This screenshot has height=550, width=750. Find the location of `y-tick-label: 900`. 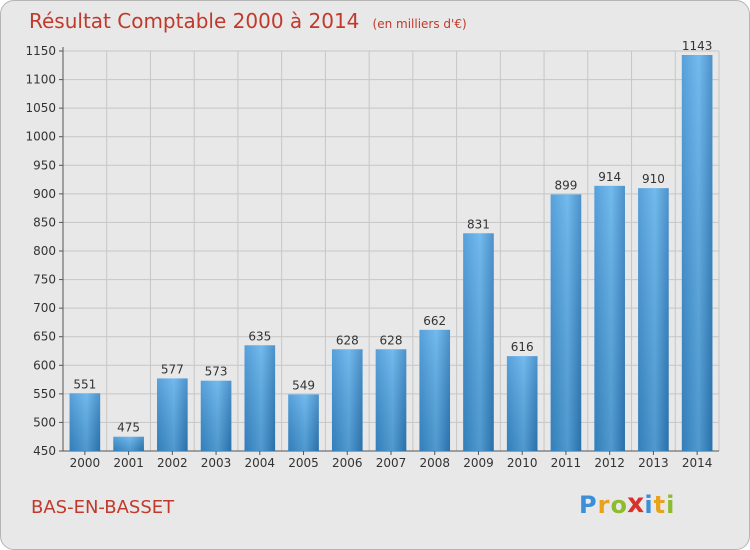

y-tick-label: 900 is located at coordinates (44, 194).